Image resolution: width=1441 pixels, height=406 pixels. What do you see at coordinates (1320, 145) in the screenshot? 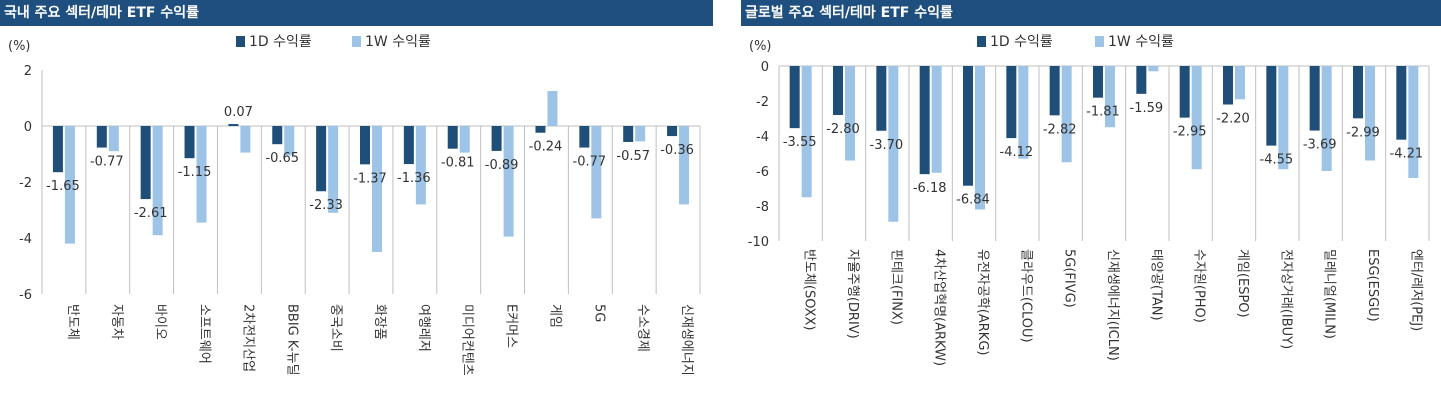
I see `data-label-1d: -3.69` at bounding box center [1320, 145].